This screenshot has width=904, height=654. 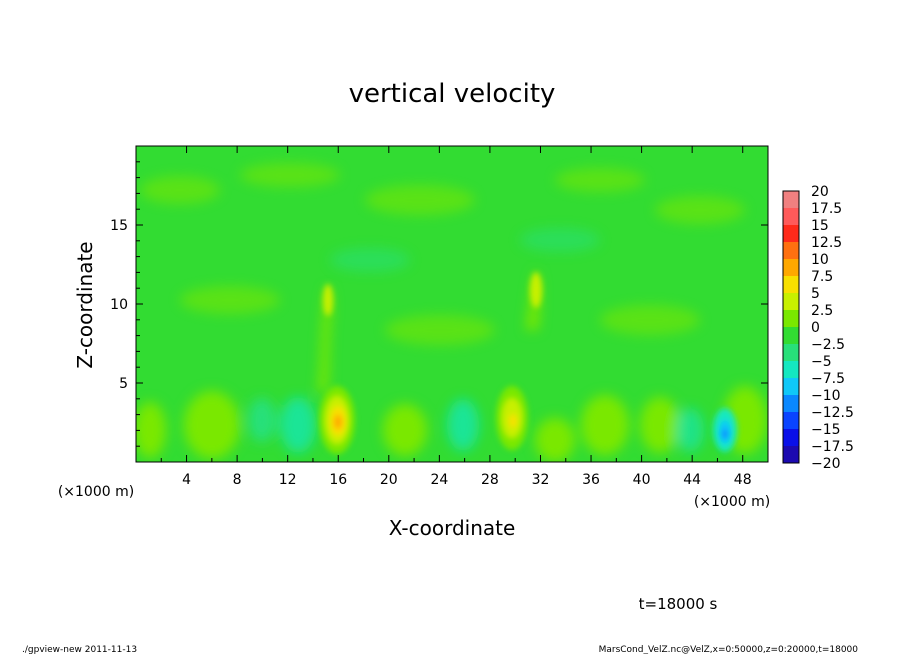 What do you see at coordinates (288, 480) in the screenshot?
I see `x-tick-label: 12` at bounding box center [288, 480].